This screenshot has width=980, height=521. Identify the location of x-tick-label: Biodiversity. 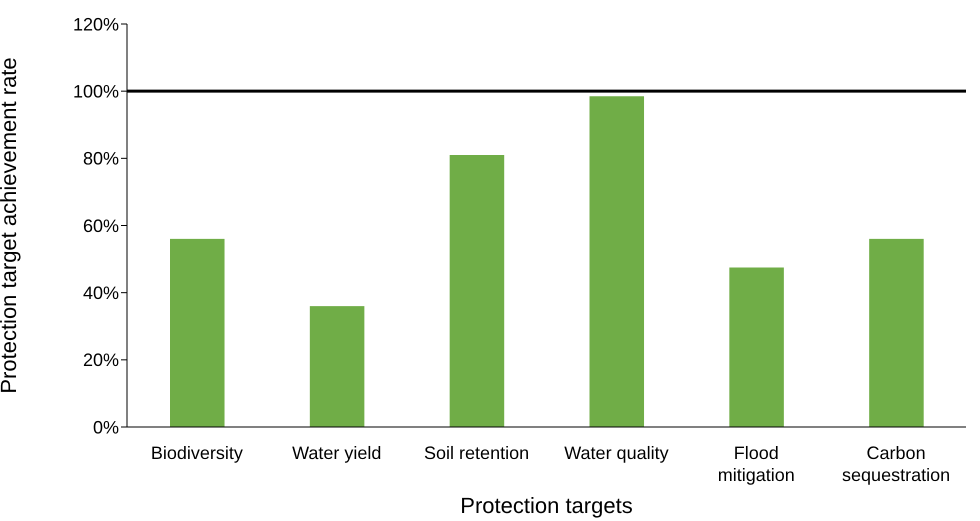
(196, 453).